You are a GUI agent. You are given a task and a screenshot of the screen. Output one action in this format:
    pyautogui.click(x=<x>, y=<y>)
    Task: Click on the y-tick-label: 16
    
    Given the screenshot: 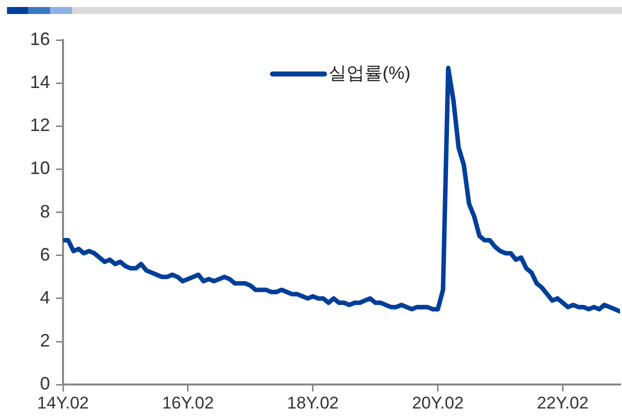 What is the action you would take?
    pyautogui.click(x=40, y=38)
    